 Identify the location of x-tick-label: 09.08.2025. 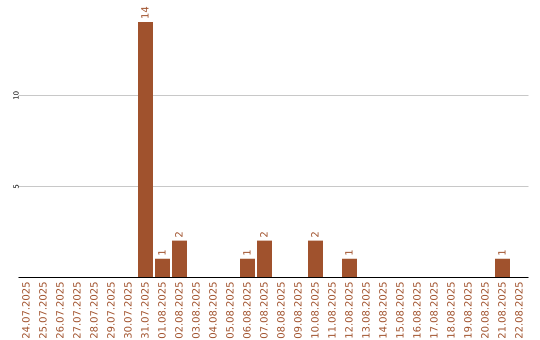
(299, 310).